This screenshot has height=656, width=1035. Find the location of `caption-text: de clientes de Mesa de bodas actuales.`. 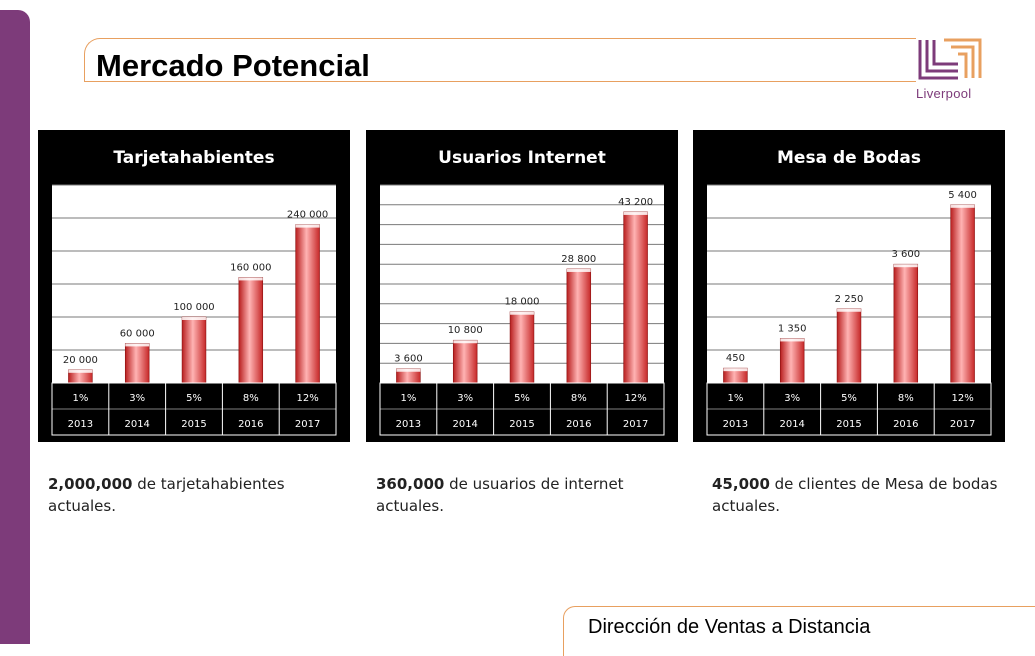

caption-text: de clientes de Mesa de bodas actuales. is located at coordinates (855, 495).